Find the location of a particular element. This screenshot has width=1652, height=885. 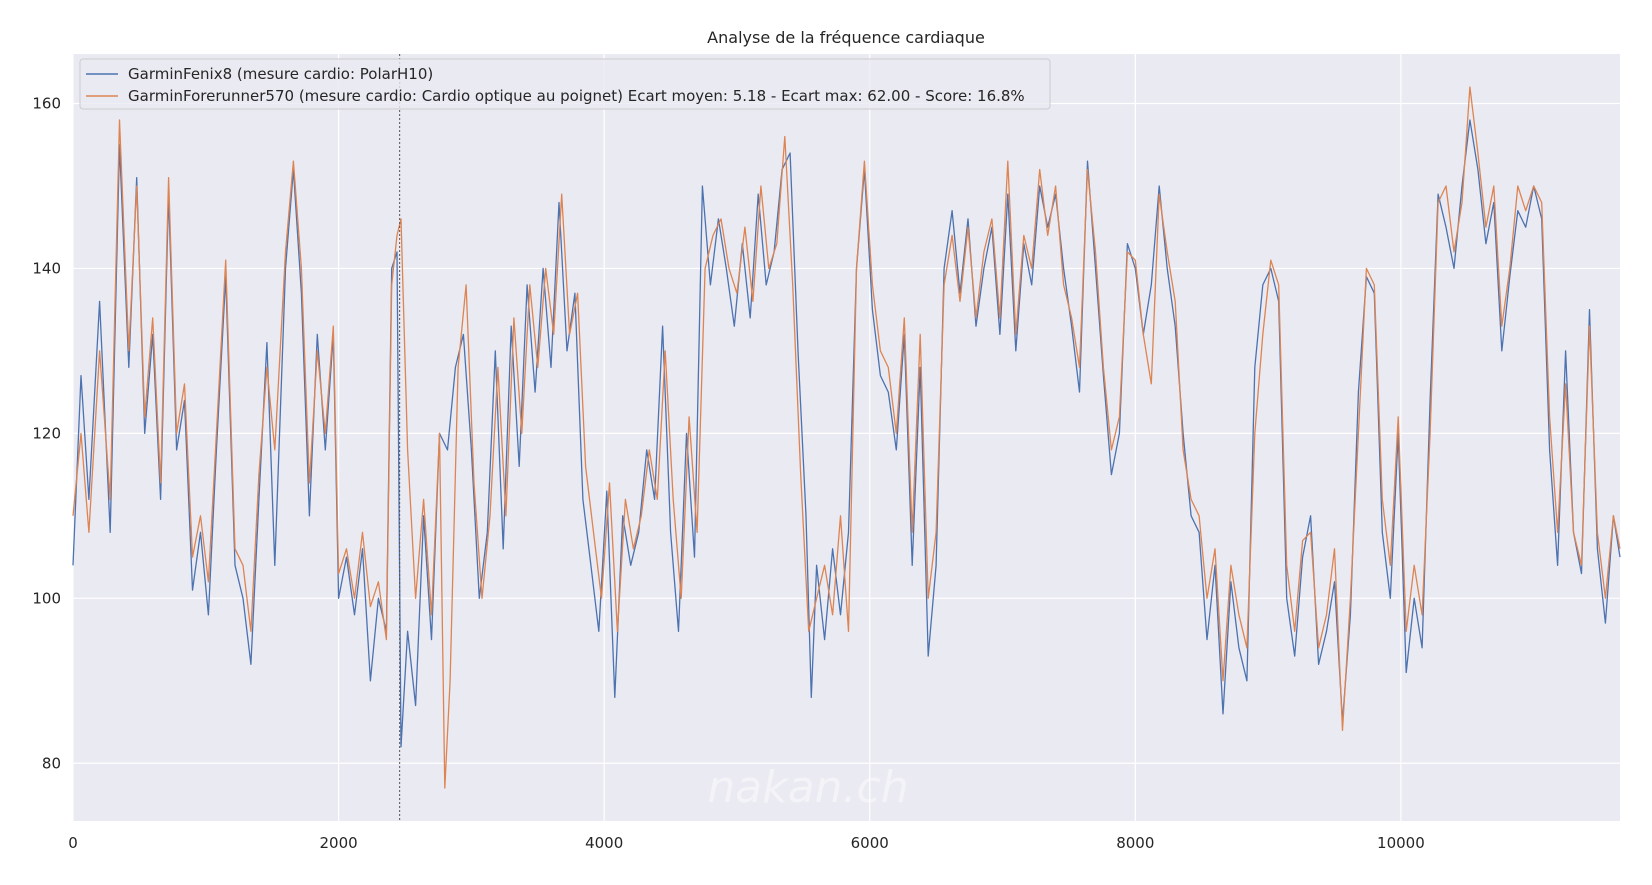

chart-title: Analyse de la fréquence cardiaque is located at coordinates (846, 37).